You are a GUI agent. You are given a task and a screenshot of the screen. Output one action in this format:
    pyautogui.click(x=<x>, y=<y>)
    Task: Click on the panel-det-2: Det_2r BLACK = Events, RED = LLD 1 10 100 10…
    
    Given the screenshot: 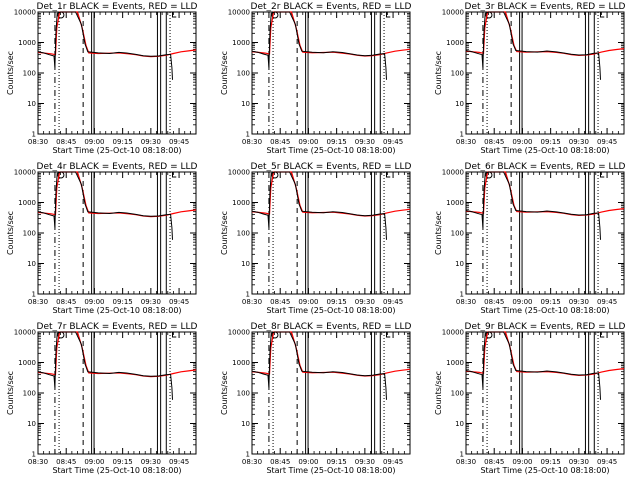 What is the action you would take?
    pyautogui.click(x=316, y=78)
    